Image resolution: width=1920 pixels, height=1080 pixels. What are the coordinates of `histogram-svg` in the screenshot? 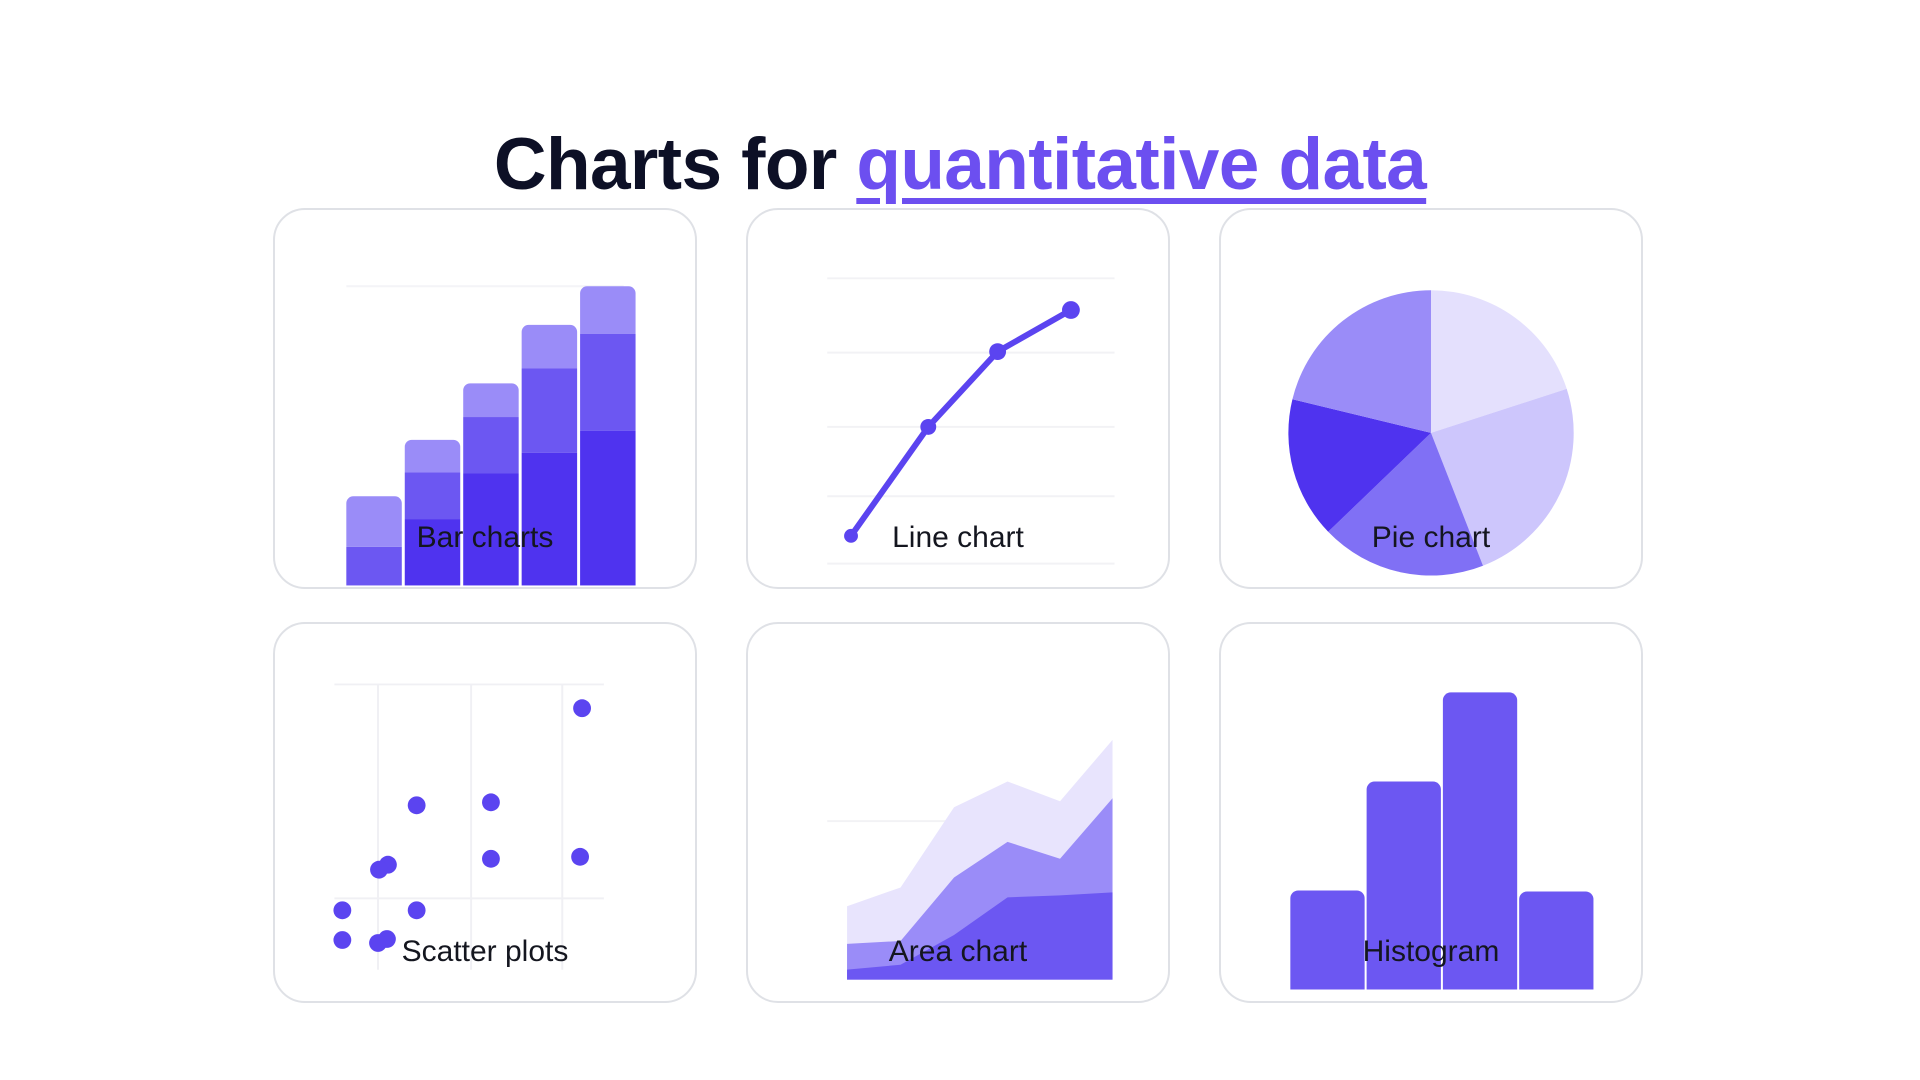 It's located at (1442, 841).